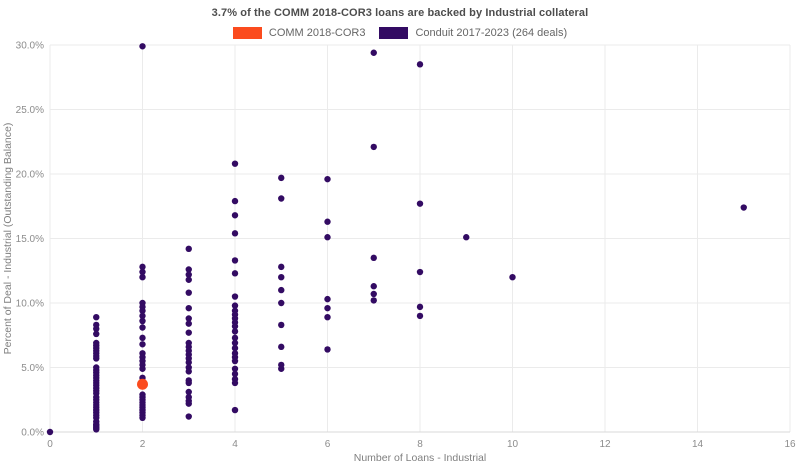  Describe the element at coordinates (420, 458) in the screenshot. I see `x-axis-title: Number of Loans - Industrial` at that location.